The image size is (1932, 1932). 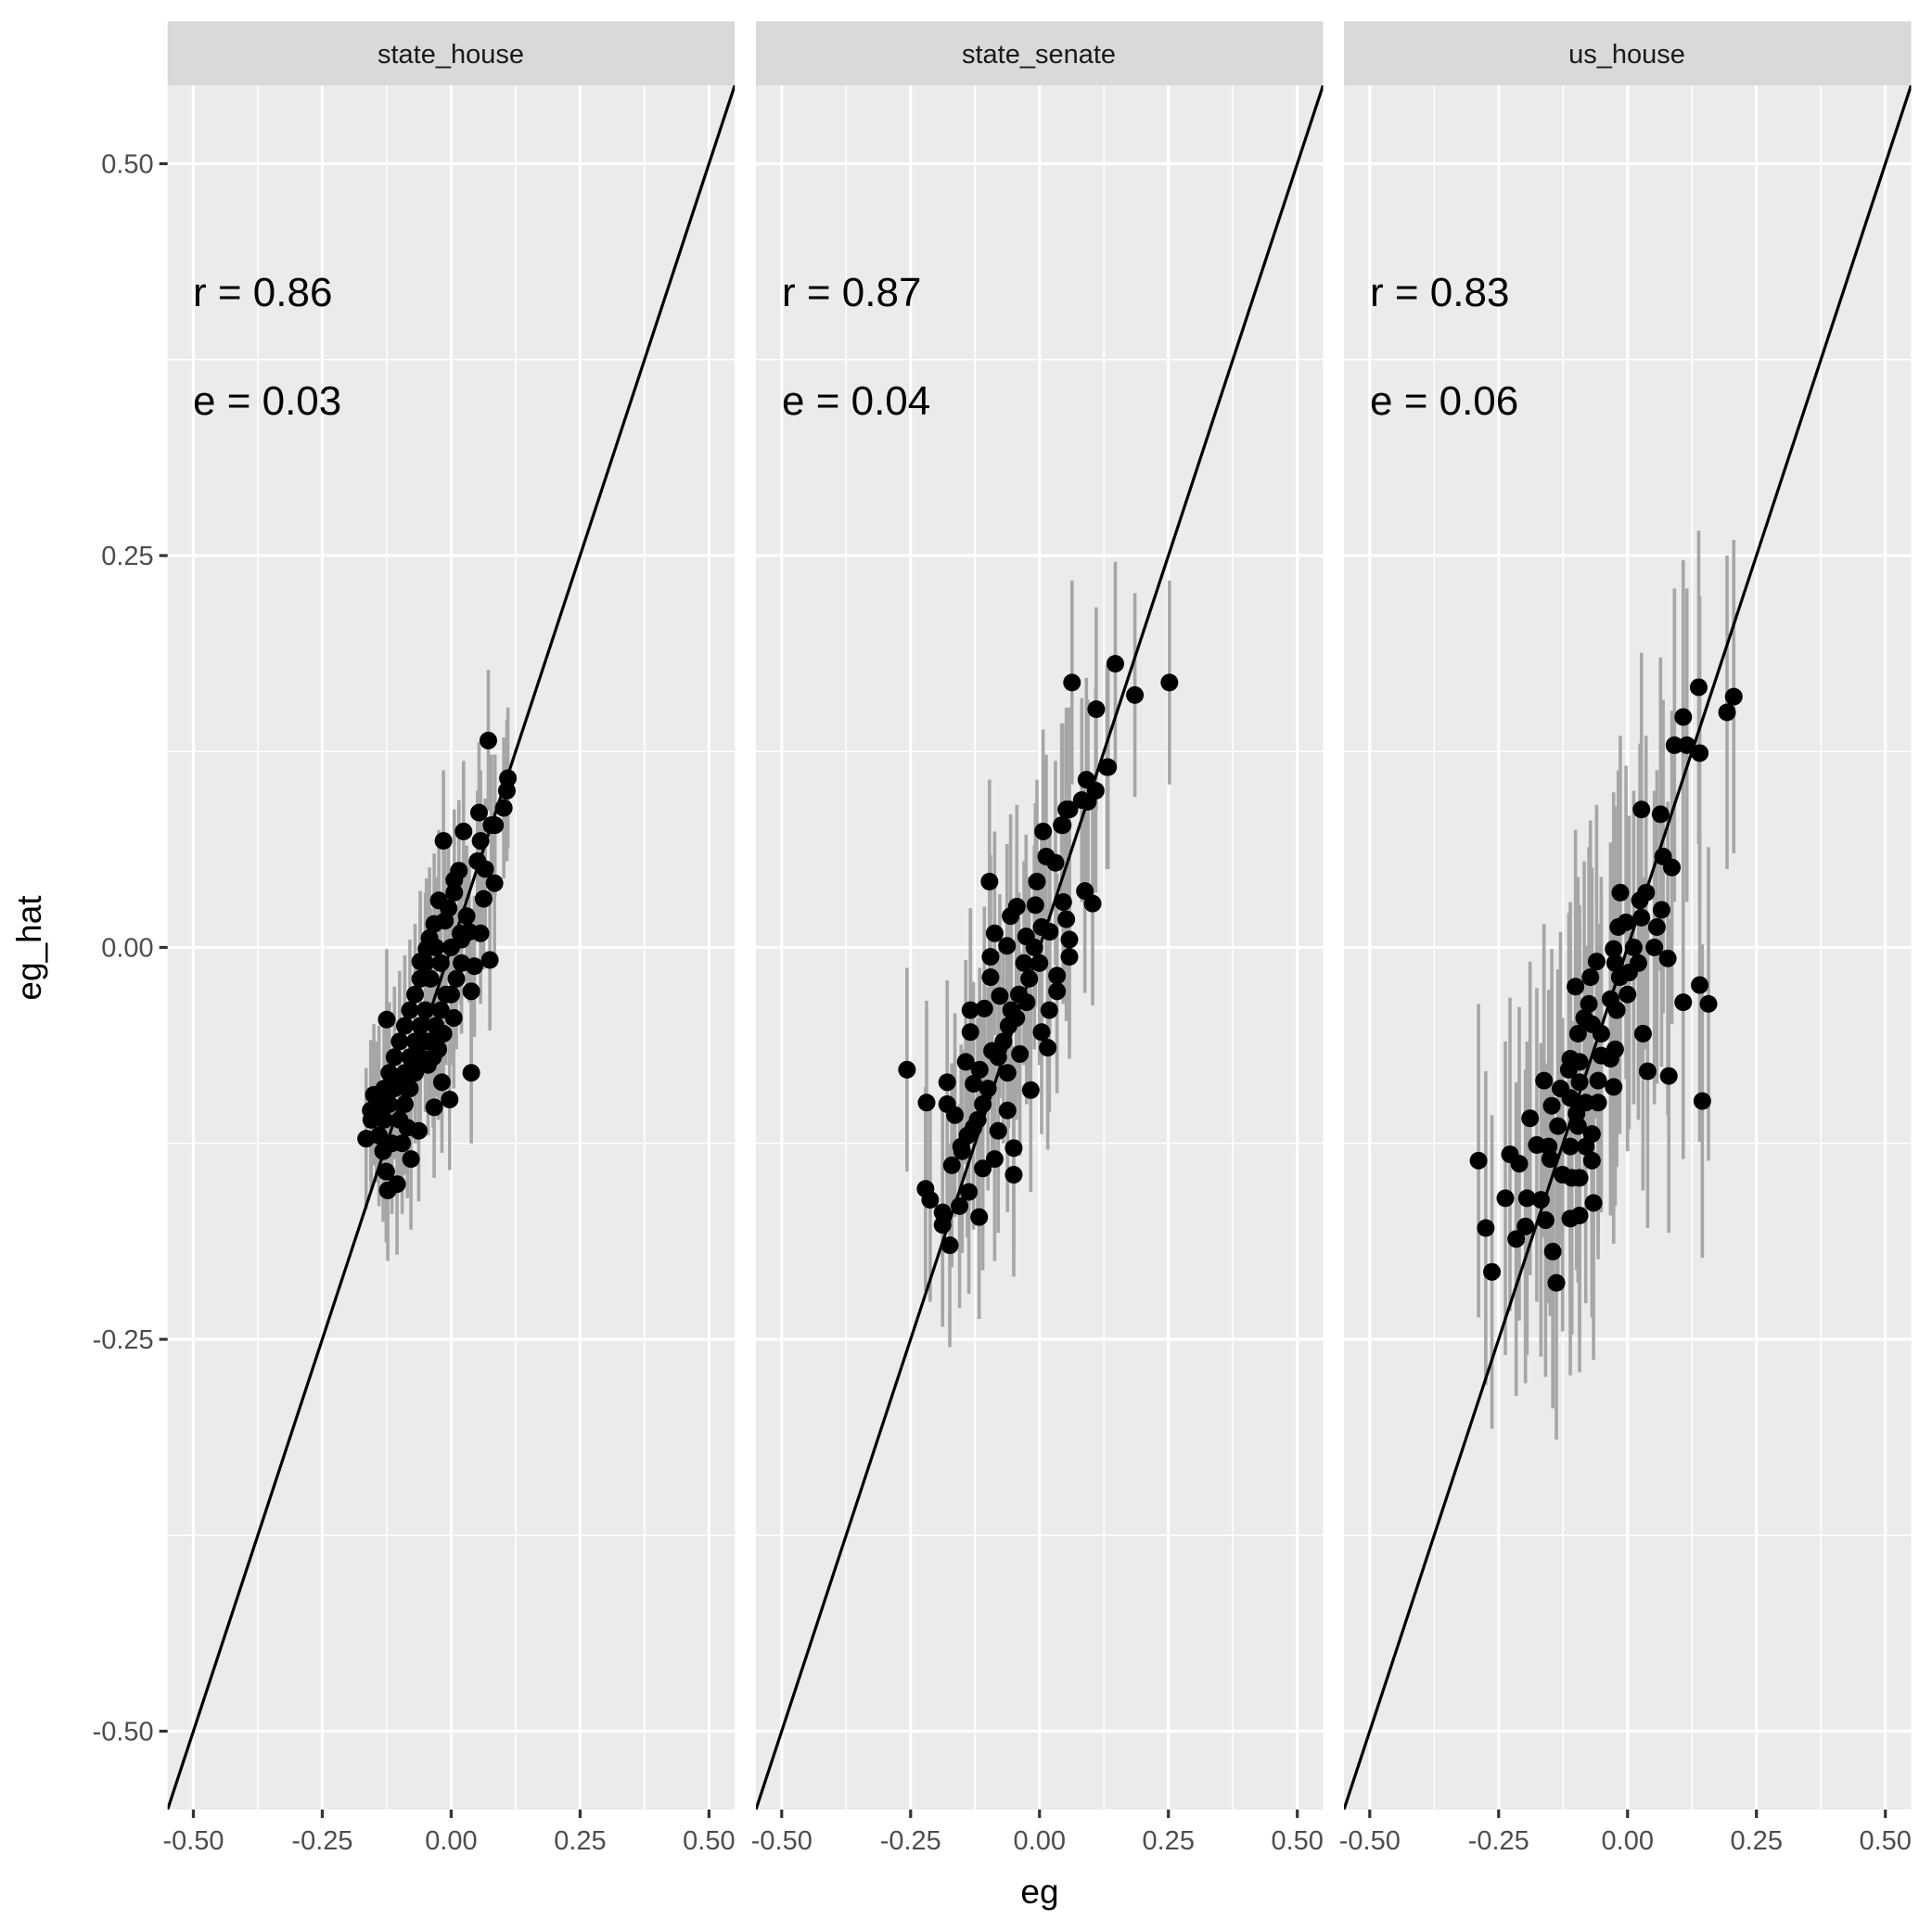 What do you see at coordinates (1439, 292) in the screenshot?
I see `annotation-r-us-house: r = 0.83` at bounding box center [1439, 292].